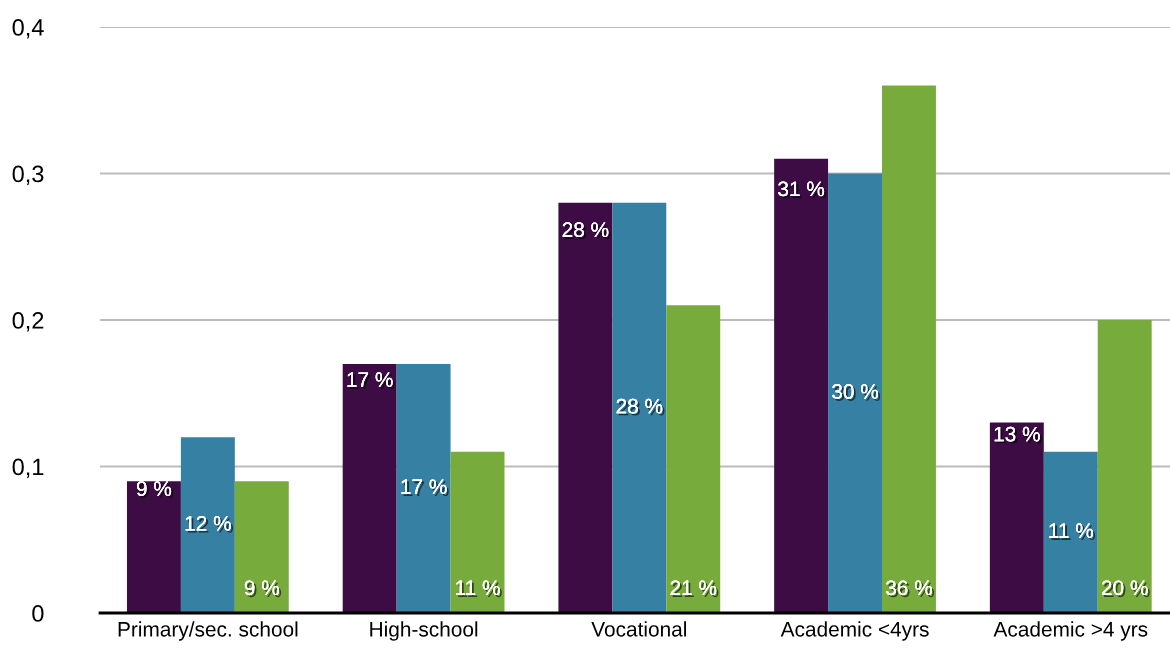 Image resolution: width=1170 pixels, height=661 pixels. I want to click on data-label: 21 %, so click(694, 589).